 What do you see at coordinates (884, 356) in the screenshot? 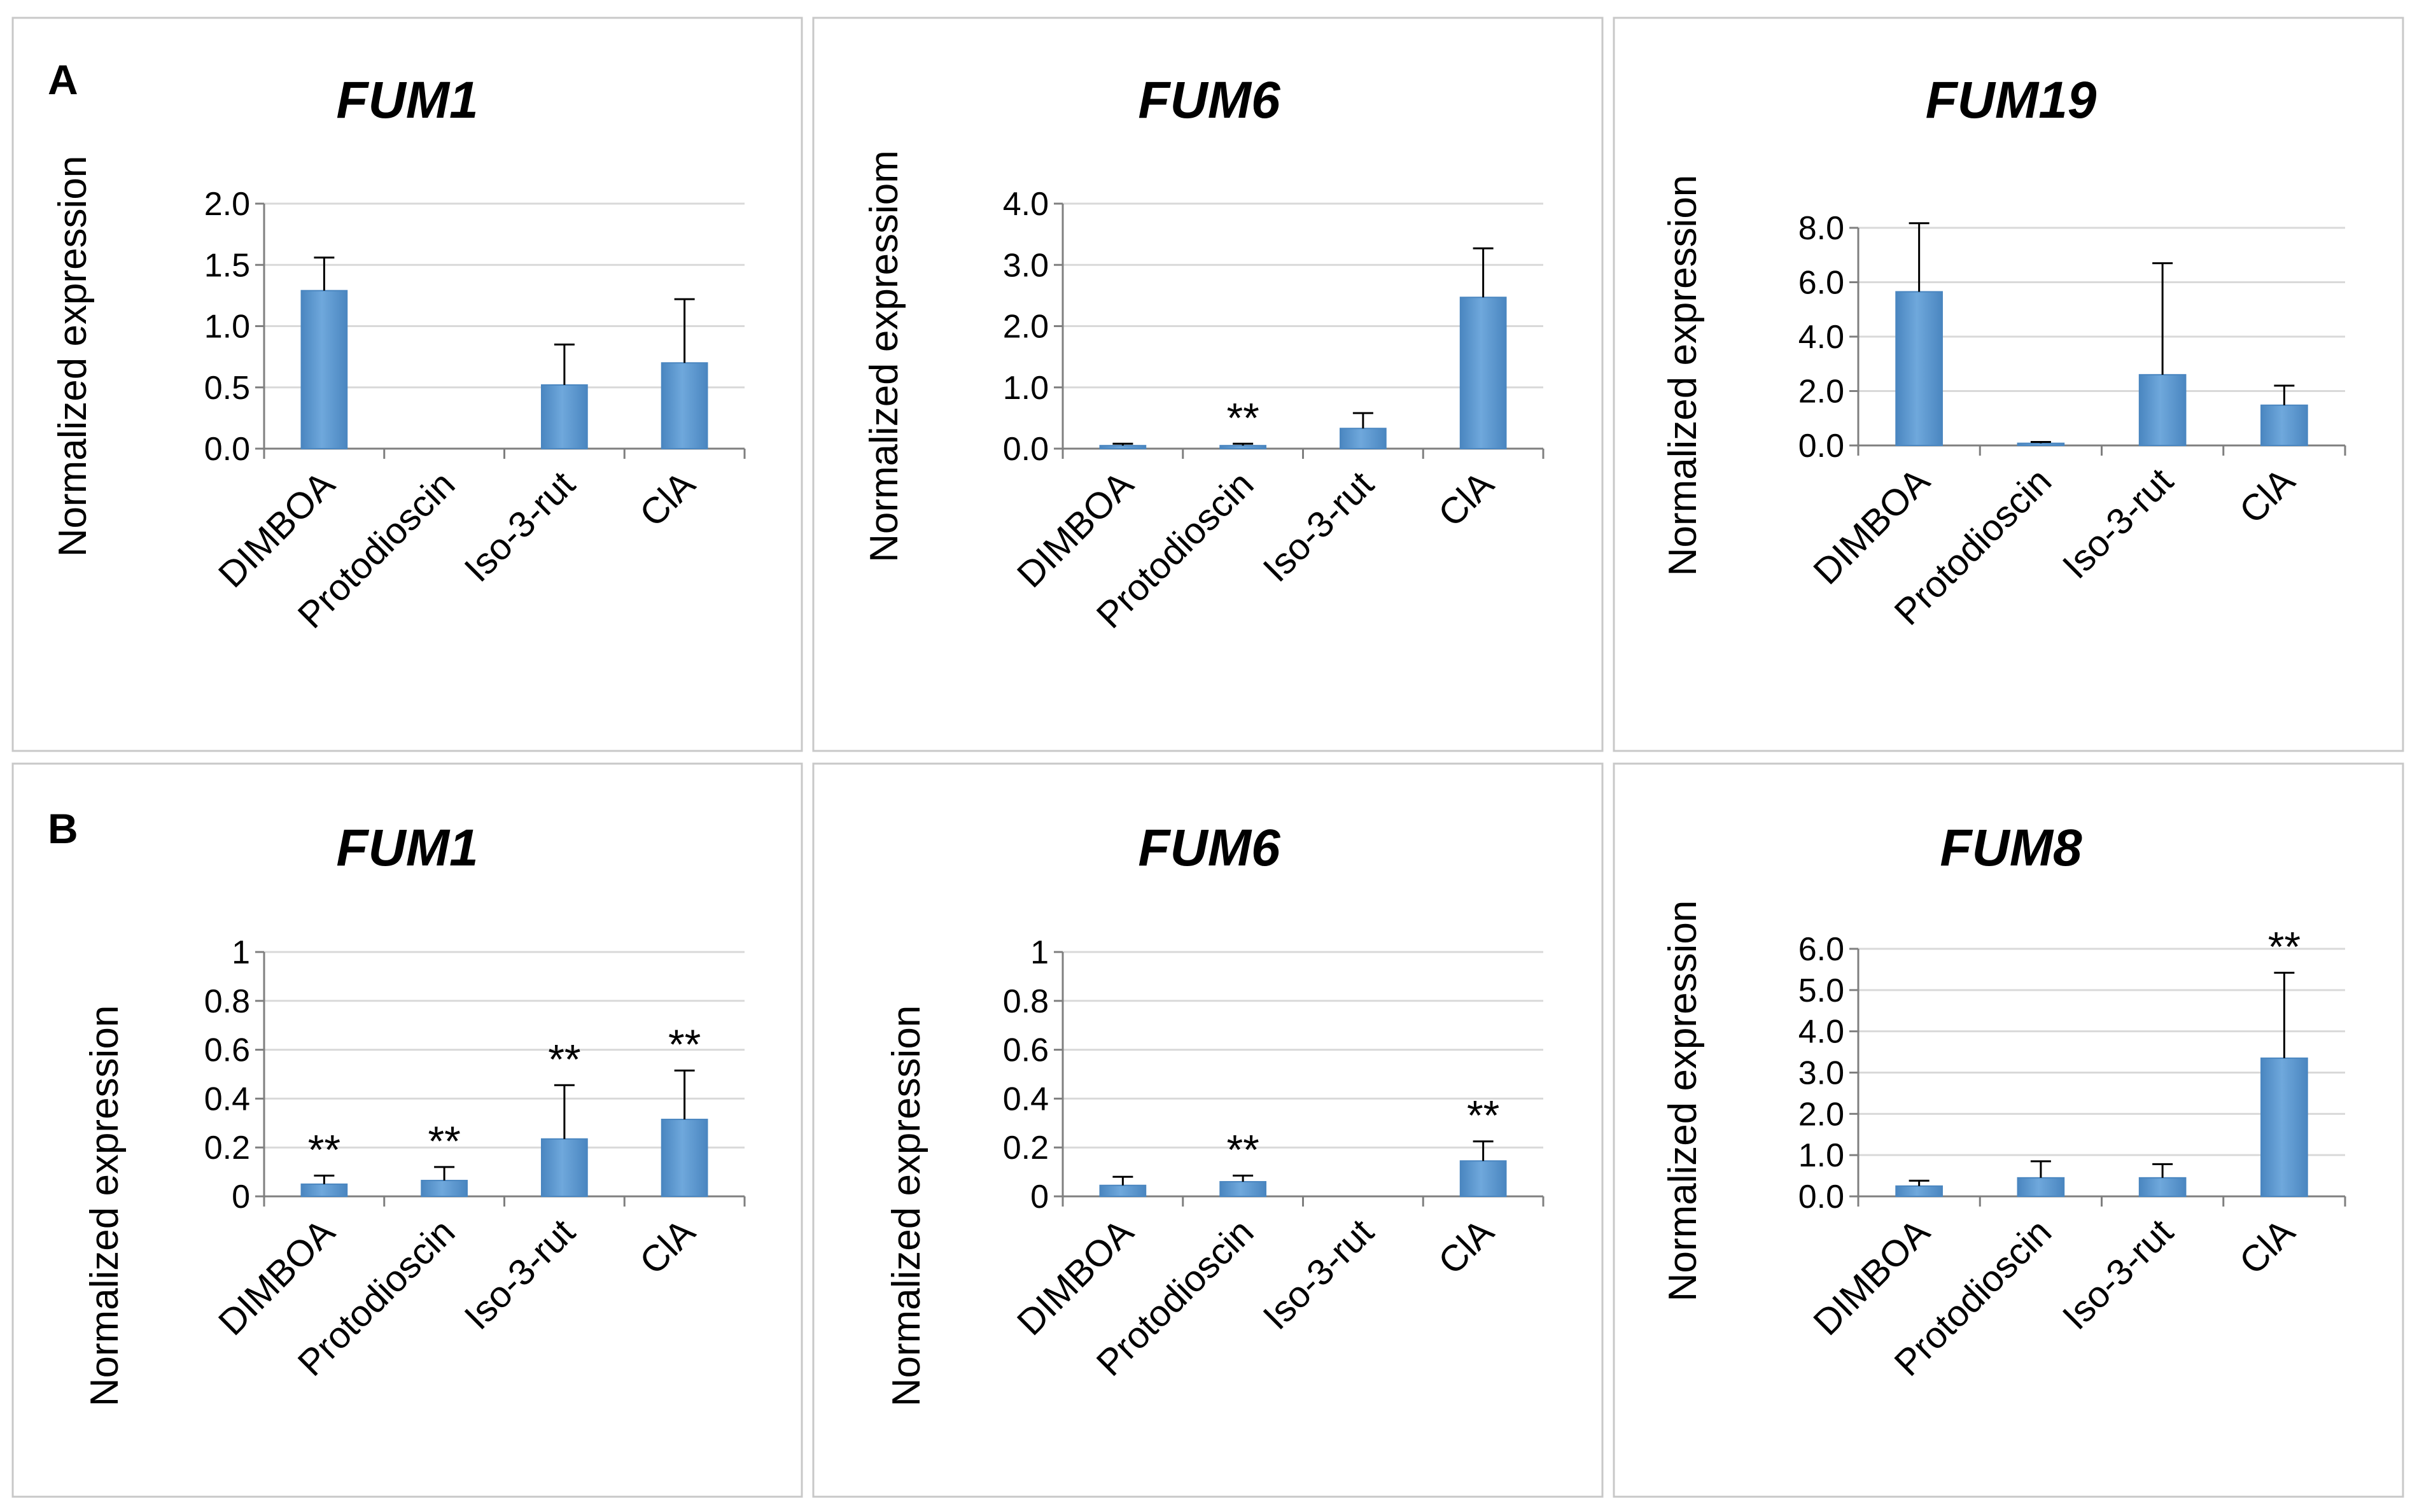
I see `y-axis-label: Normalized expressiom` at bounding box center [884, 356].